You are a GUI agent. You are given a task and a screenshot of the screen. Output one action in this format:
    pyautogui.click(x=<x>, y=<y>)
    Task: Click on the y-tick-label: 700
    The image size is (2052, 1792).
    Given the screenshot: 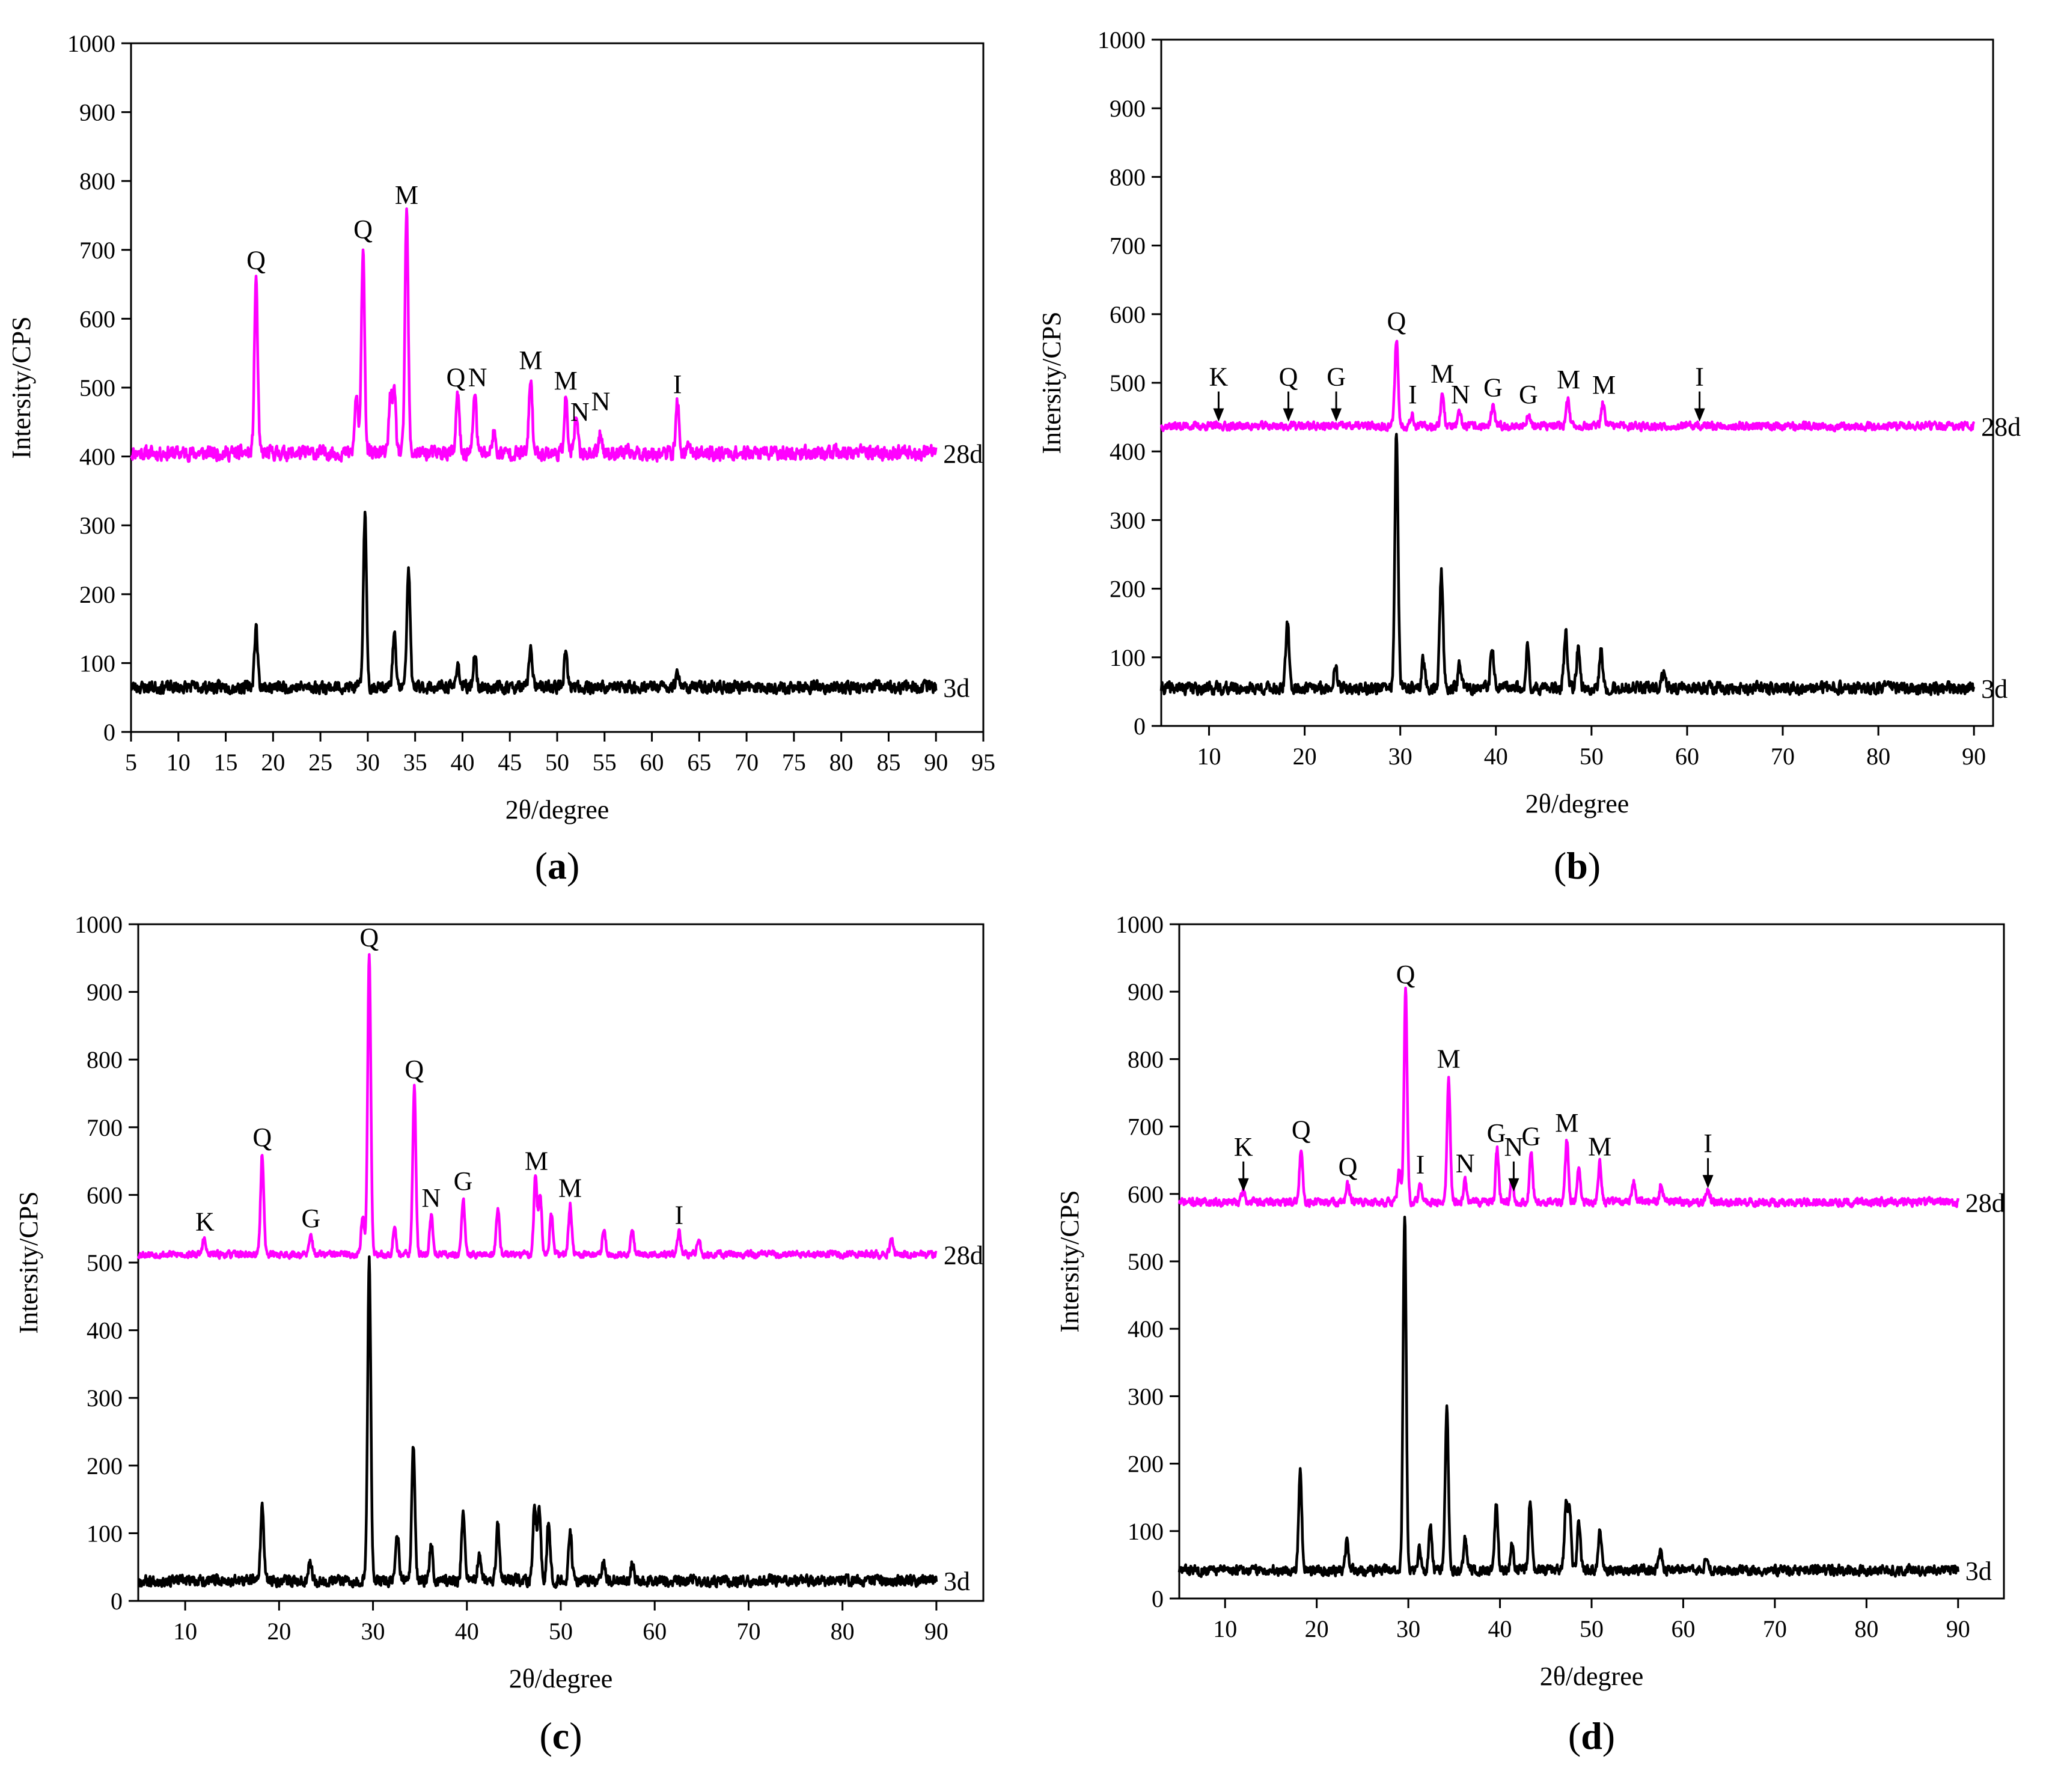 What is the action you would take?
    pyautogui.click(x=1128, y=246)
    